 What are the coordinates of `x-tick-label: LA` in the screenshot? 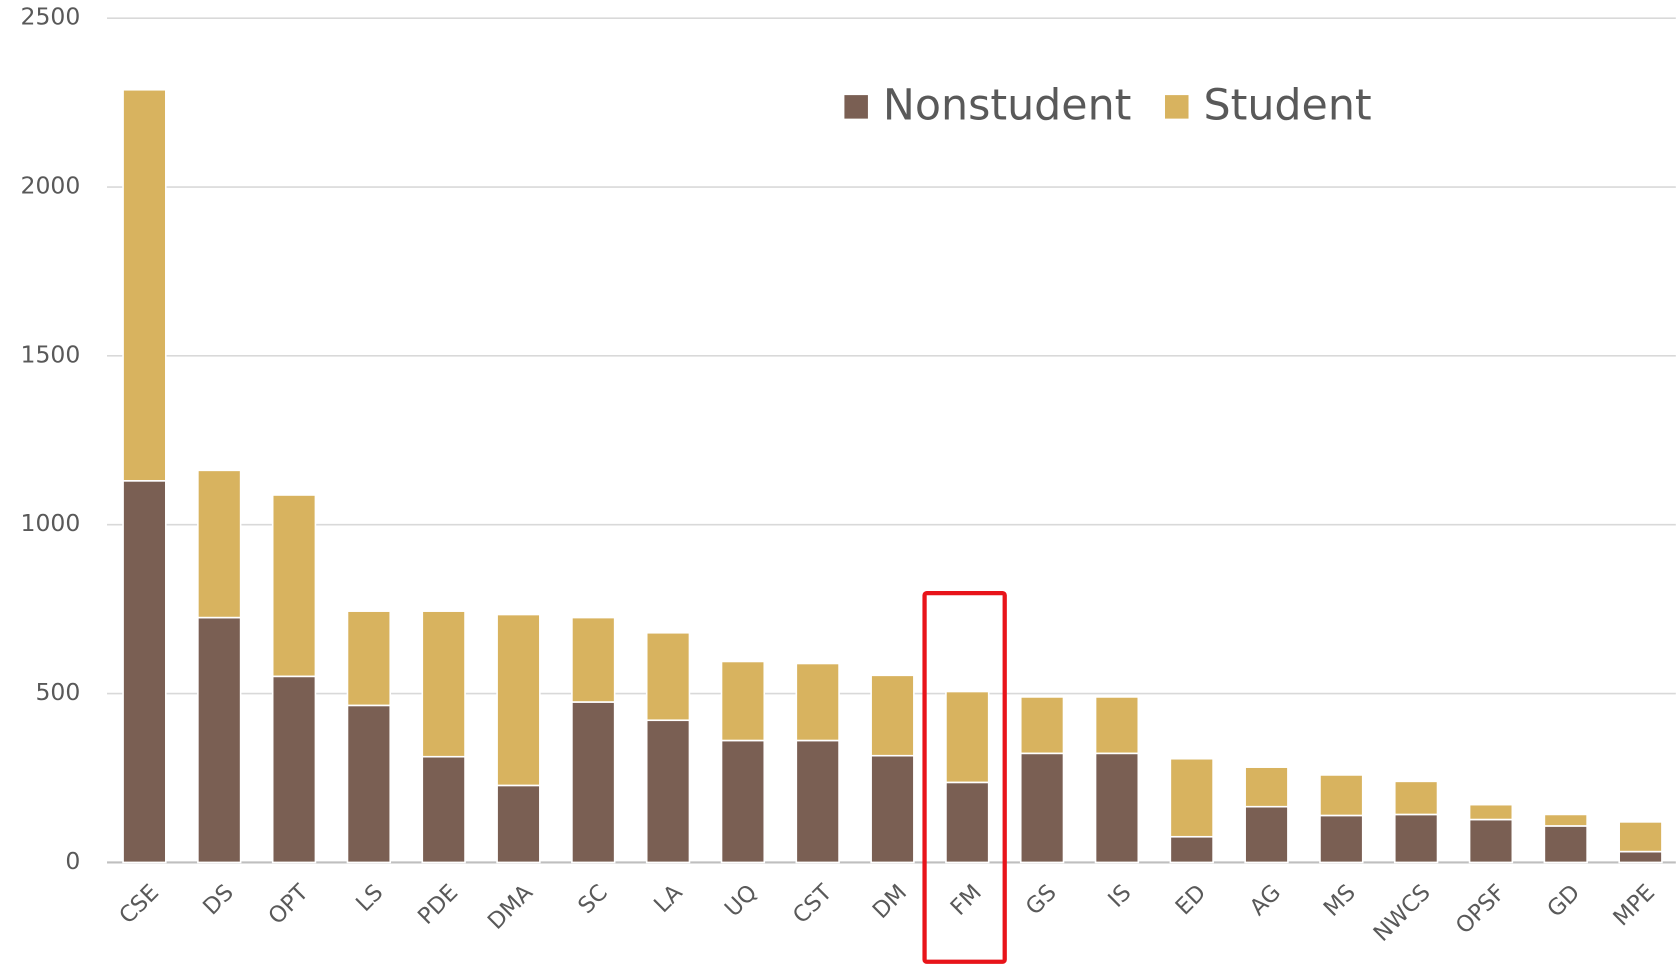 It's located at (668, 898).